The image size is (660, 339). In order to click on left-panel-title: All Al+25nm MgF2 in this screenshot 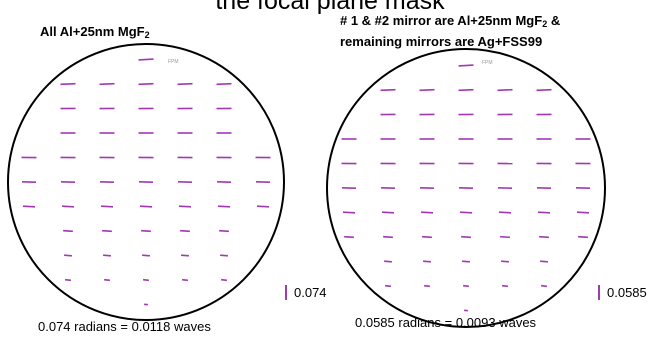, I will do `click(95, 33)`.